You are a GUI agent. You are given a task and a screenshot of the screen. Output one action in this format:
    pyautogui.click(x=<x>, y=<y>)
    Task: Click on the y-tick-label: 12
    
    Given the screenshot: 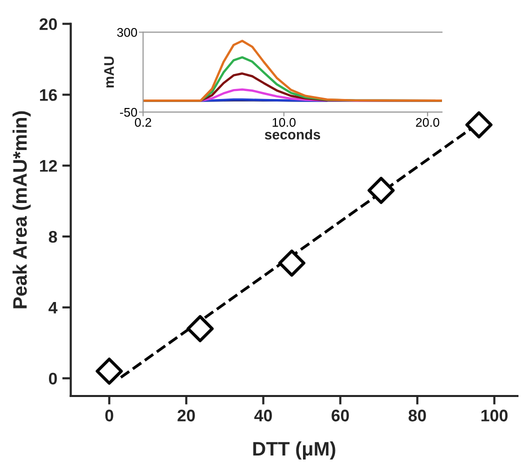 What is the action you would take?
    pyautogui.click(x=48, y=166)
    